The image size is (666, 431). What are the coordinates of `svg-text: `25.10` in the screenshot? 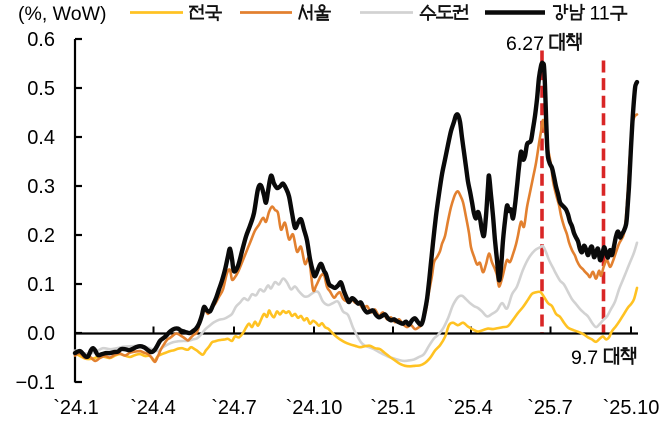 It's located at (631, 408).